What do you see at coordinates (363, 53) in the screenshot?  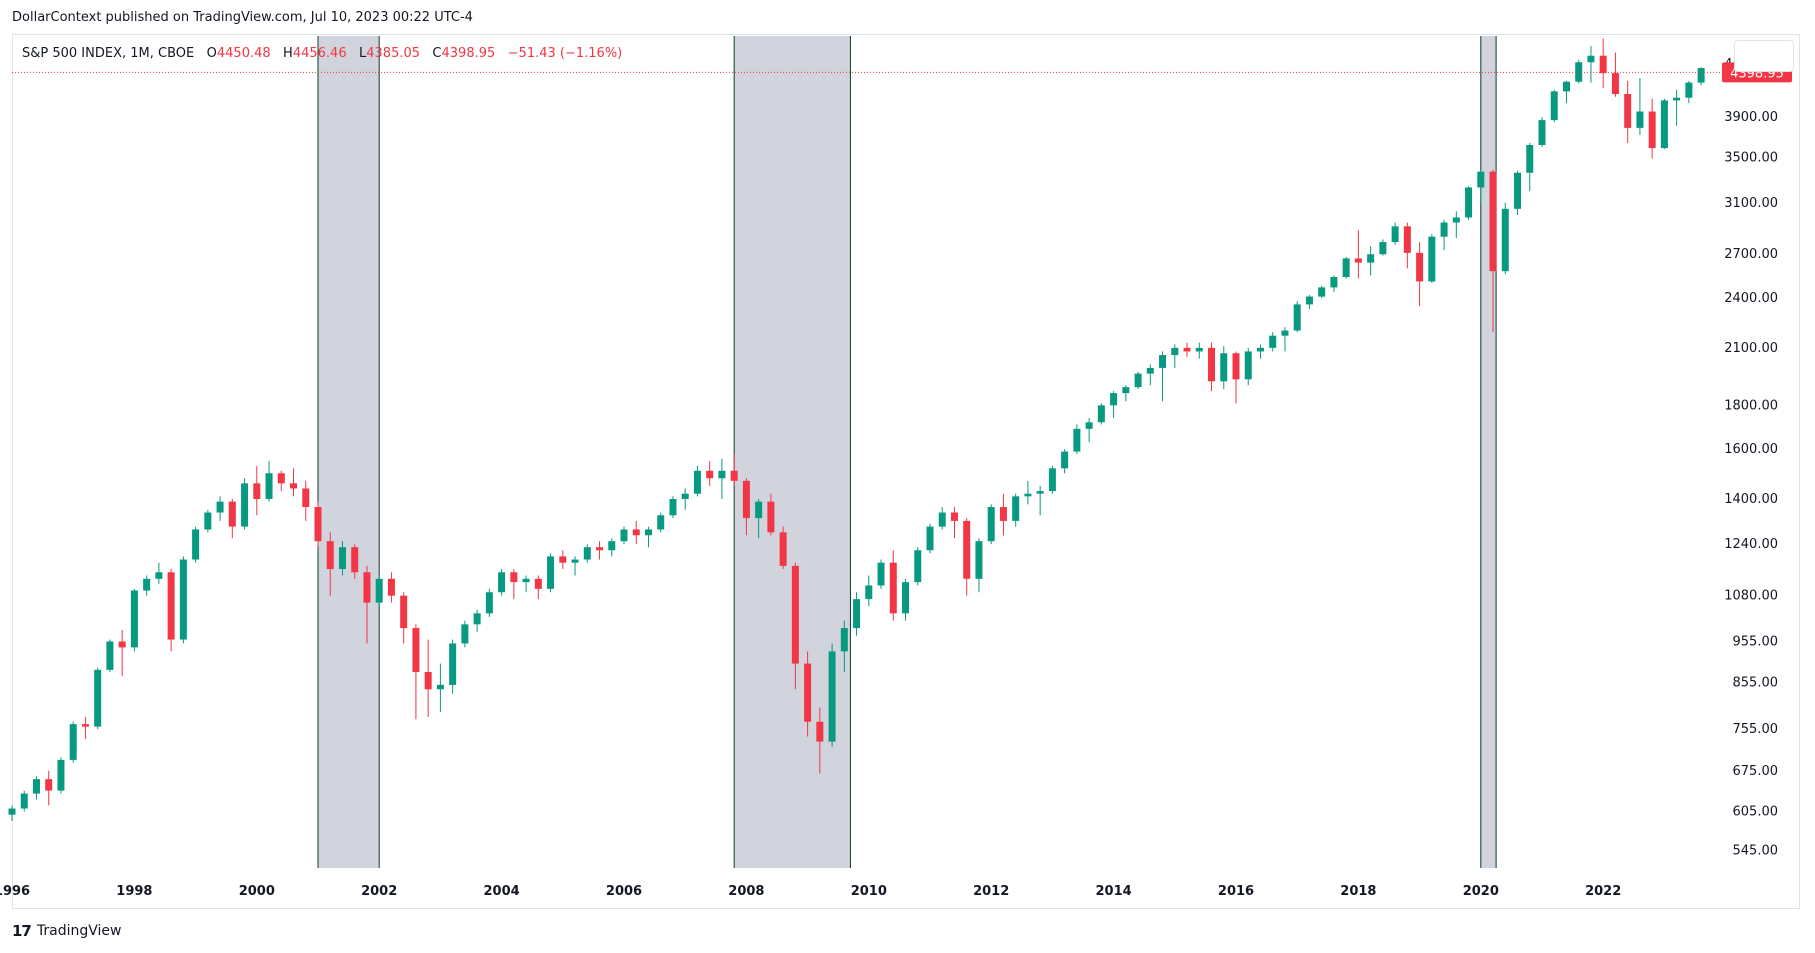 I see `legend-low-label: L` at bounding box center [363, 53].